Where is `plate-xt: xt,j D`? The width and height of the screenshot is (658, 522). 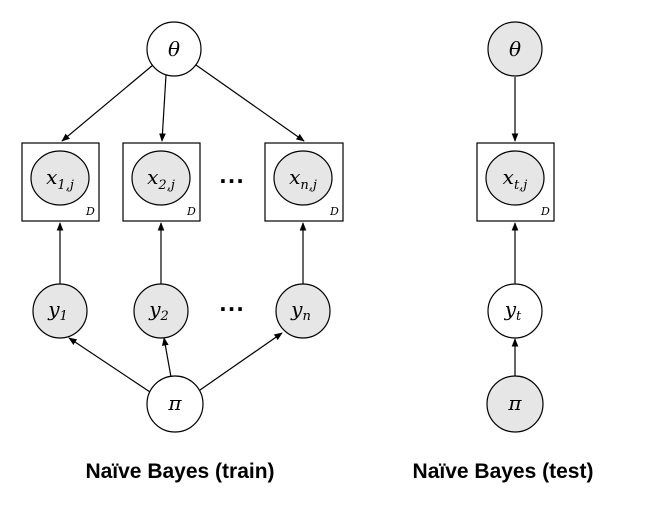
plate-xt: xt,j D is located at coordinates (515, 182).